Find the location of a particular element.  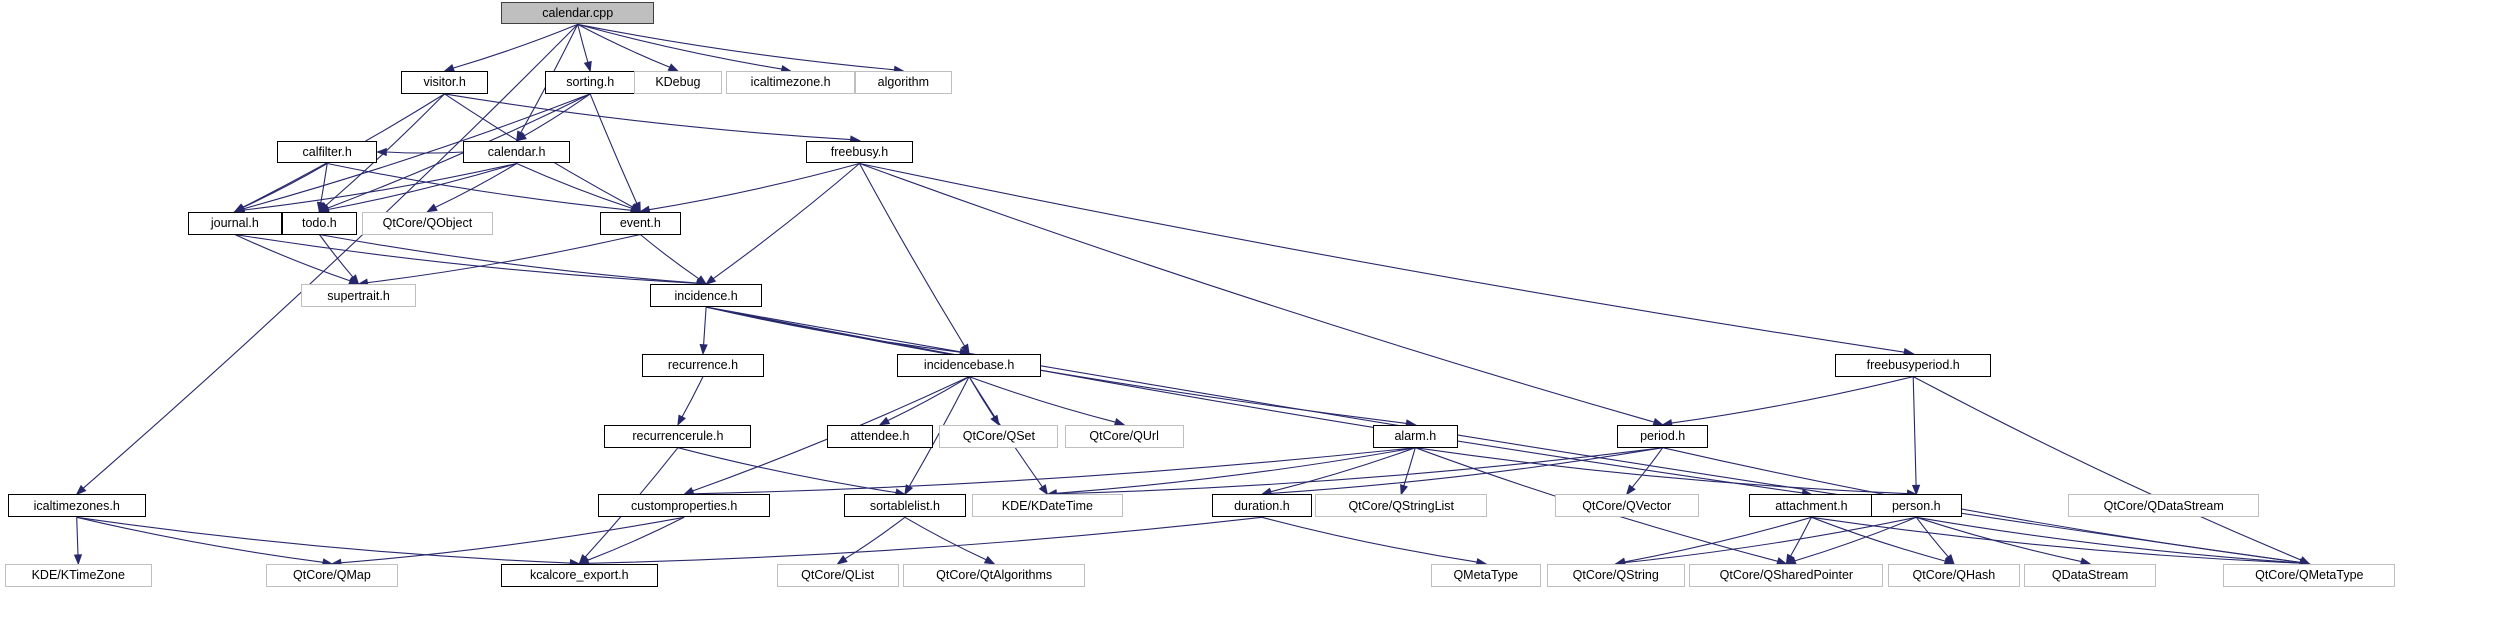

graph-node-label: sortablelist.h is located at coordinates (904, 505).